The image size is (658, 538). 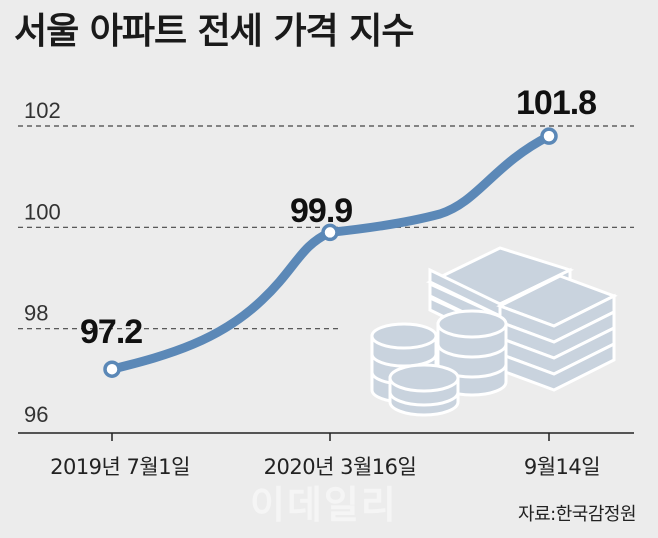 I want to click on data-label: 101.8, so click(x=556, y=103).